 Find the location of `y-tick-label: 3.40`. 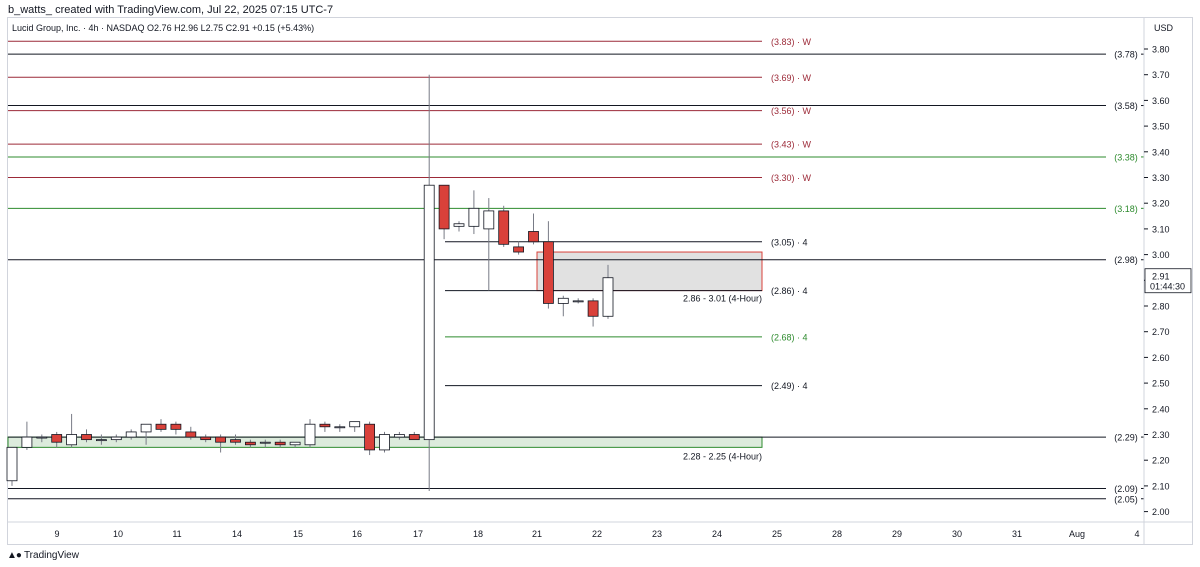

y-tick-label: 3.40 is located at coordinates (1161, 152).